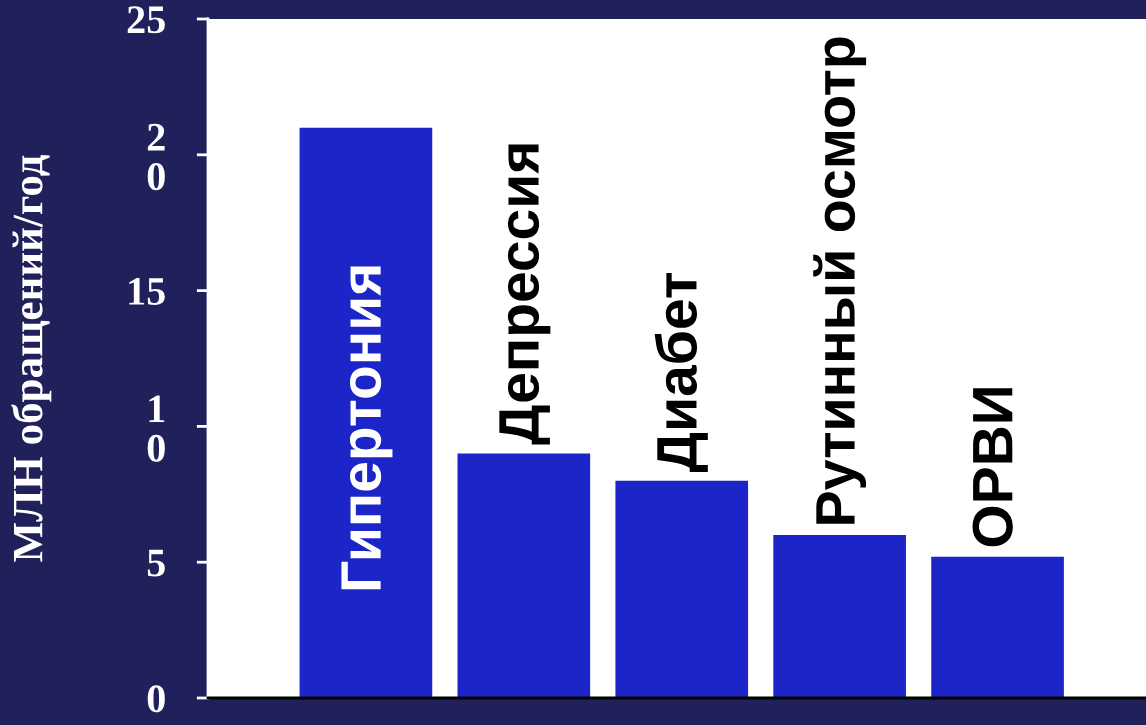 This screenshot has height=725, width=1146. Describe the element at coordinates (992, 467) in the screenshot. I see `x-tick-label: ОРВИ` at that location.